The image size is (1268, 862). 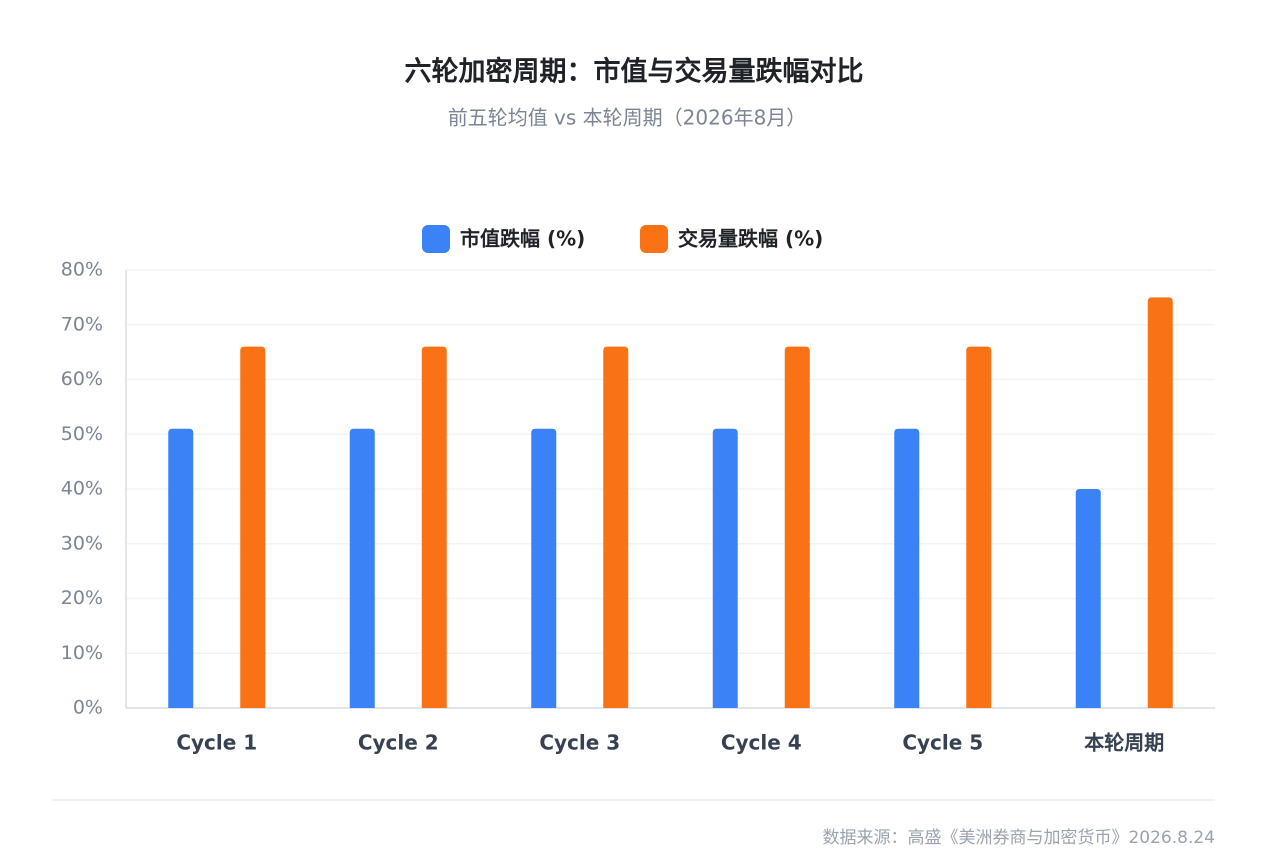 I want to click on x-tick-label: Cycle 4, so click(x=761, y=743).